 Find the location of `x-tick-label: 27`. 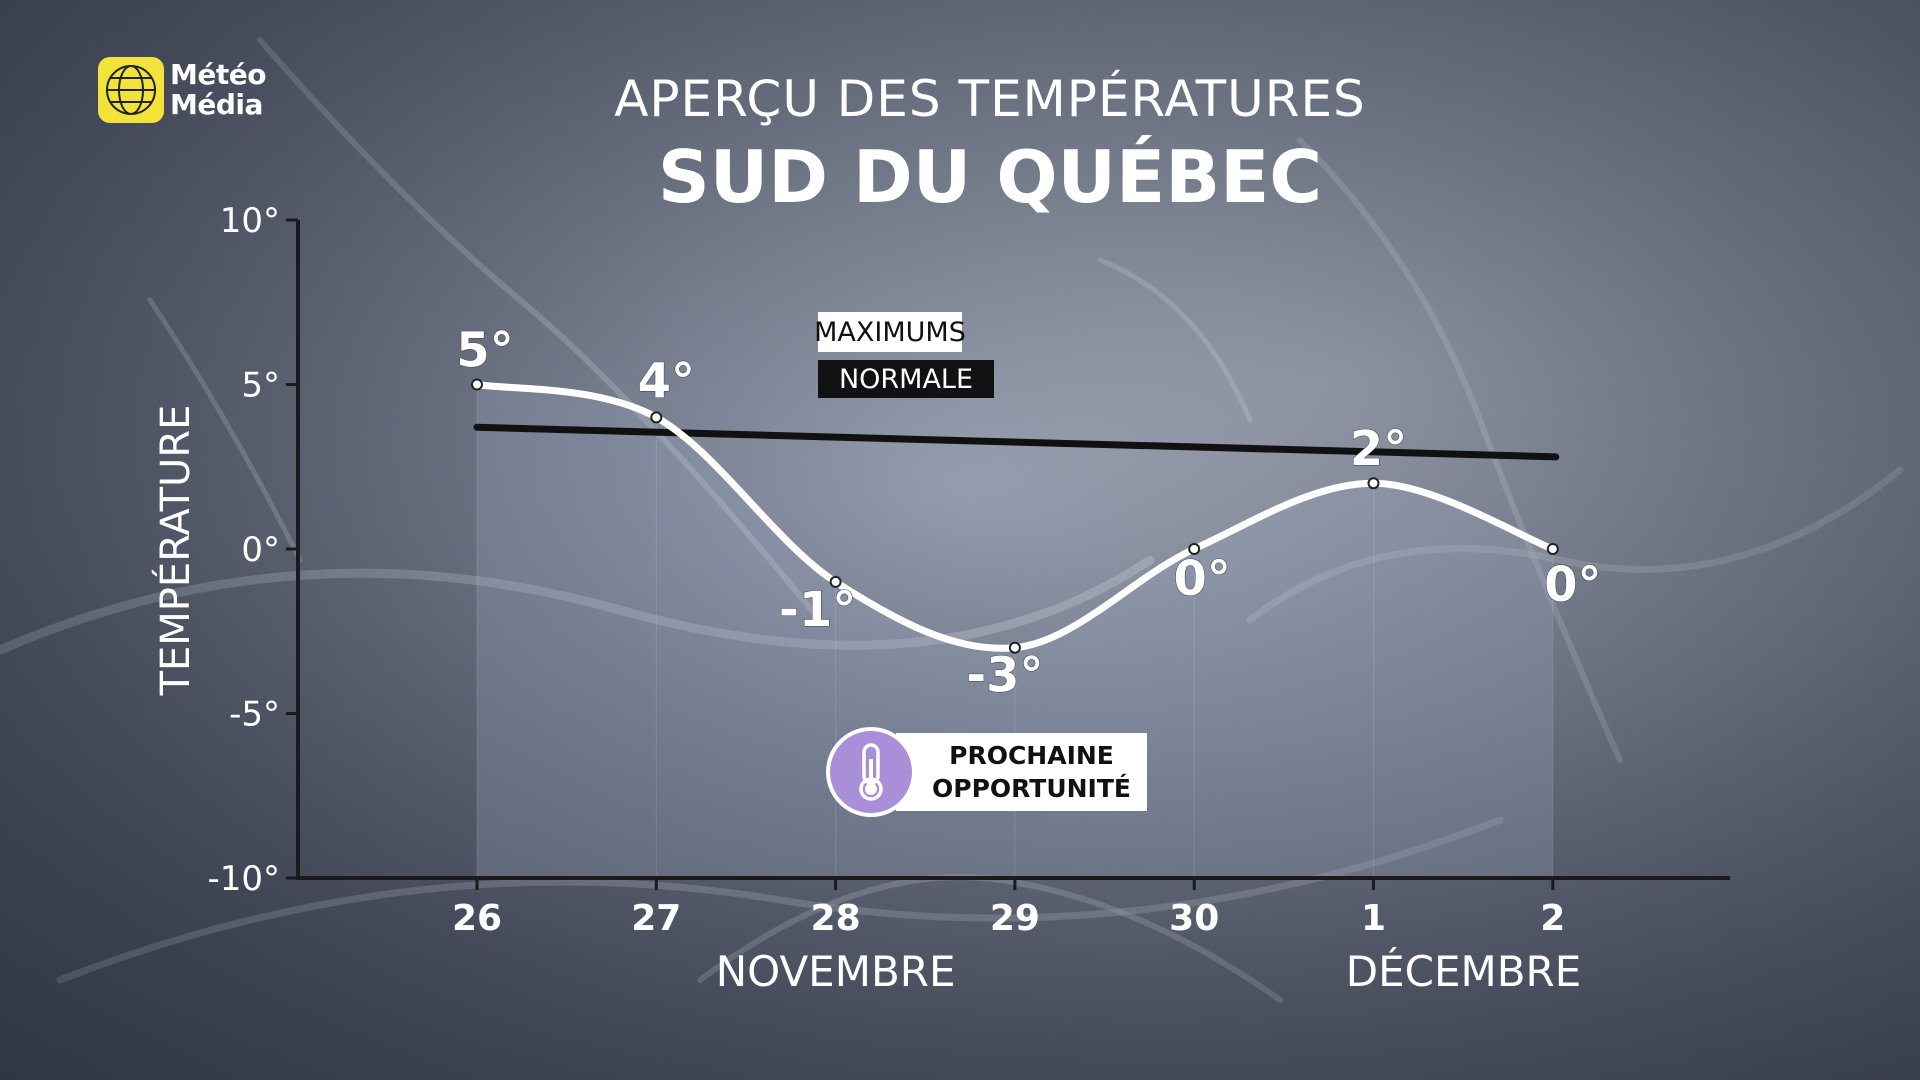

x-tick-label: 27 is located at coordinates (656, 918).